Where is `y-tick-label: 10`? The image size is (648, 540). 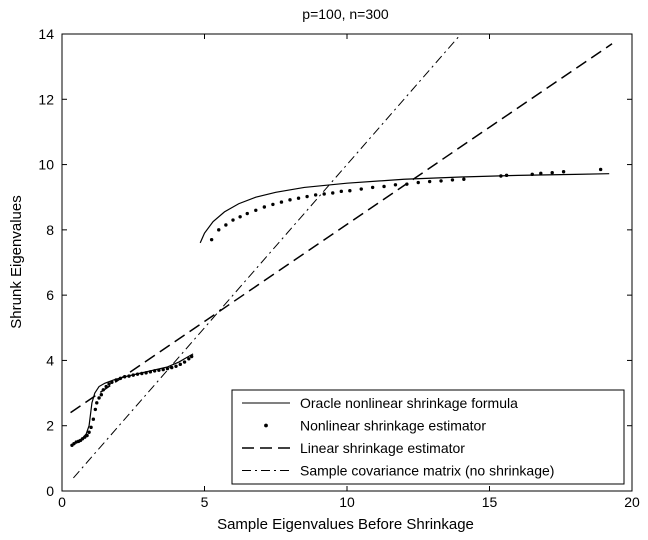 y-tick-label: 10 is located at coordinates (46, 165).